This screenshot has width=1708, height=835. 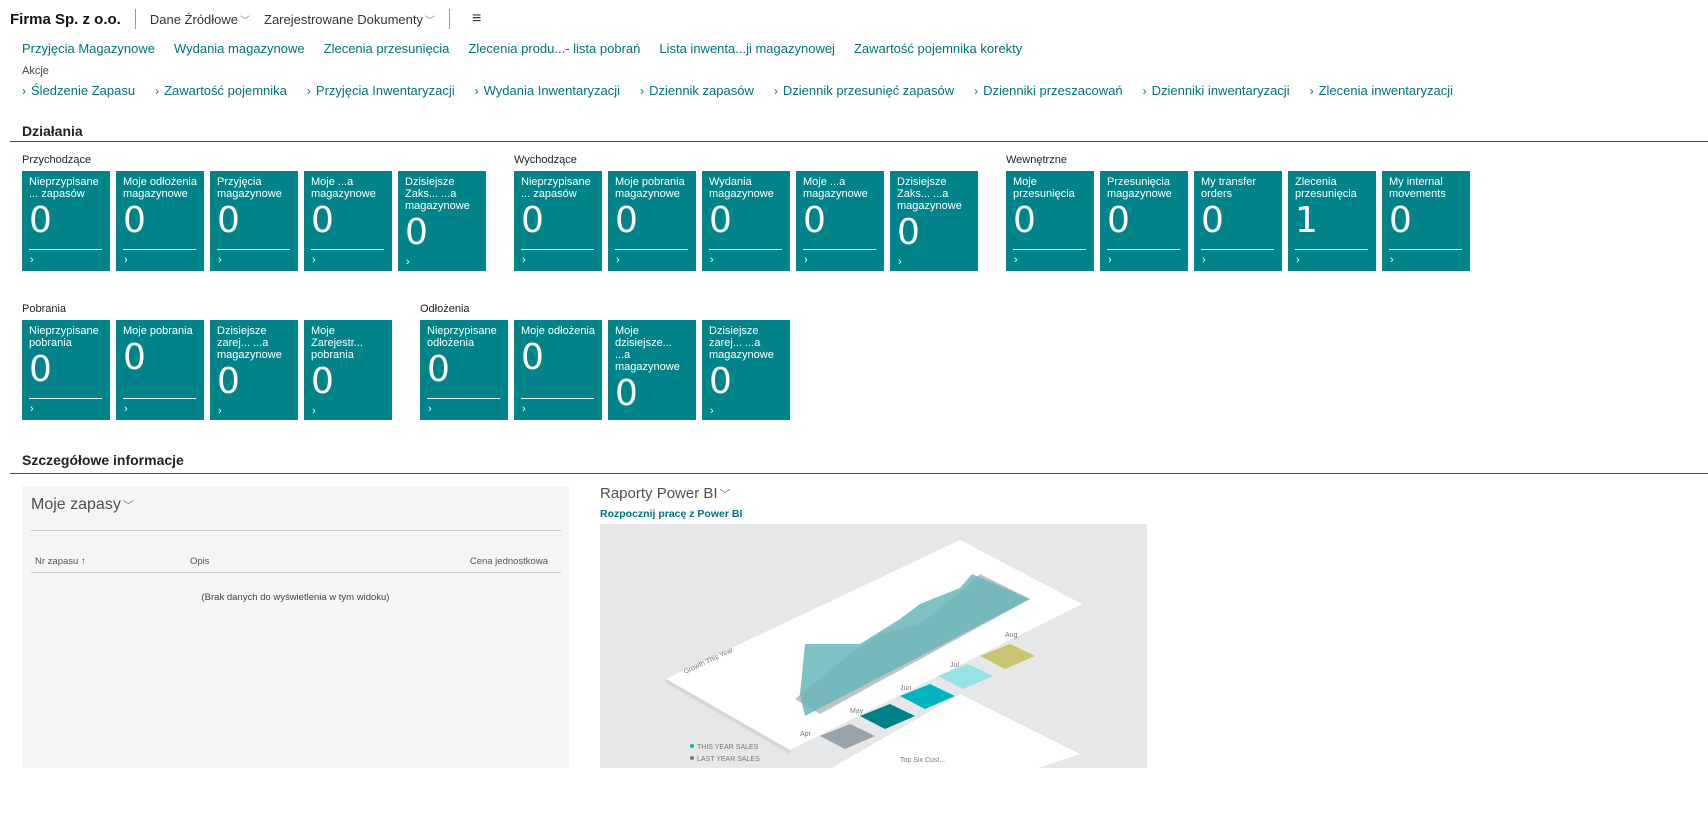 I want to click on link: Zlecenia przesunięcia, so click(x=386, y=48).